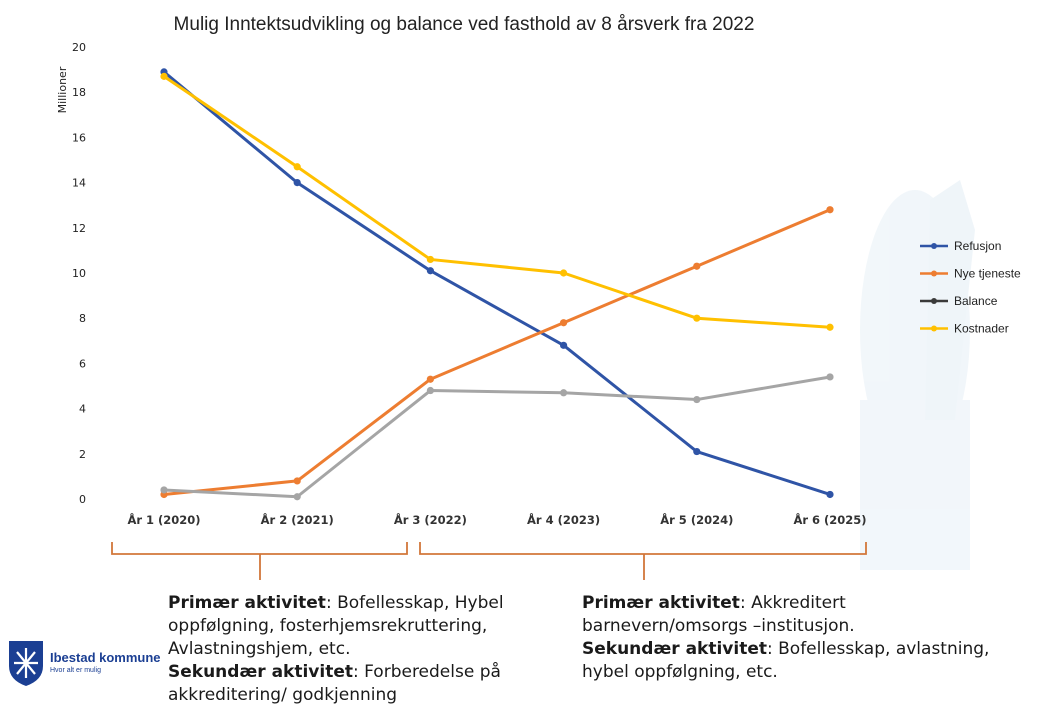 This screenshot has width=1041, height=718. I want to click on left-secondary-label: Sekundær aktivitet, so click(260, 672).